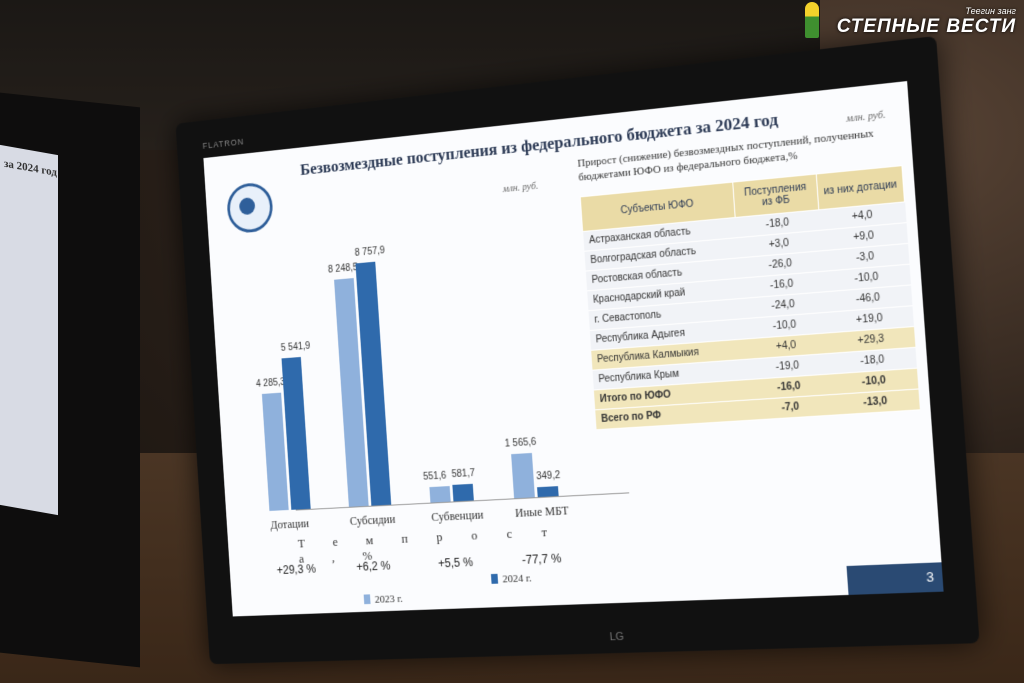 The height and width of the screenshot is (683, 1024). What do you see at coordinates (271, 383) in the screenshot?
I see `bar-value-label: 4 285,3` at bounding box center [271, 383].